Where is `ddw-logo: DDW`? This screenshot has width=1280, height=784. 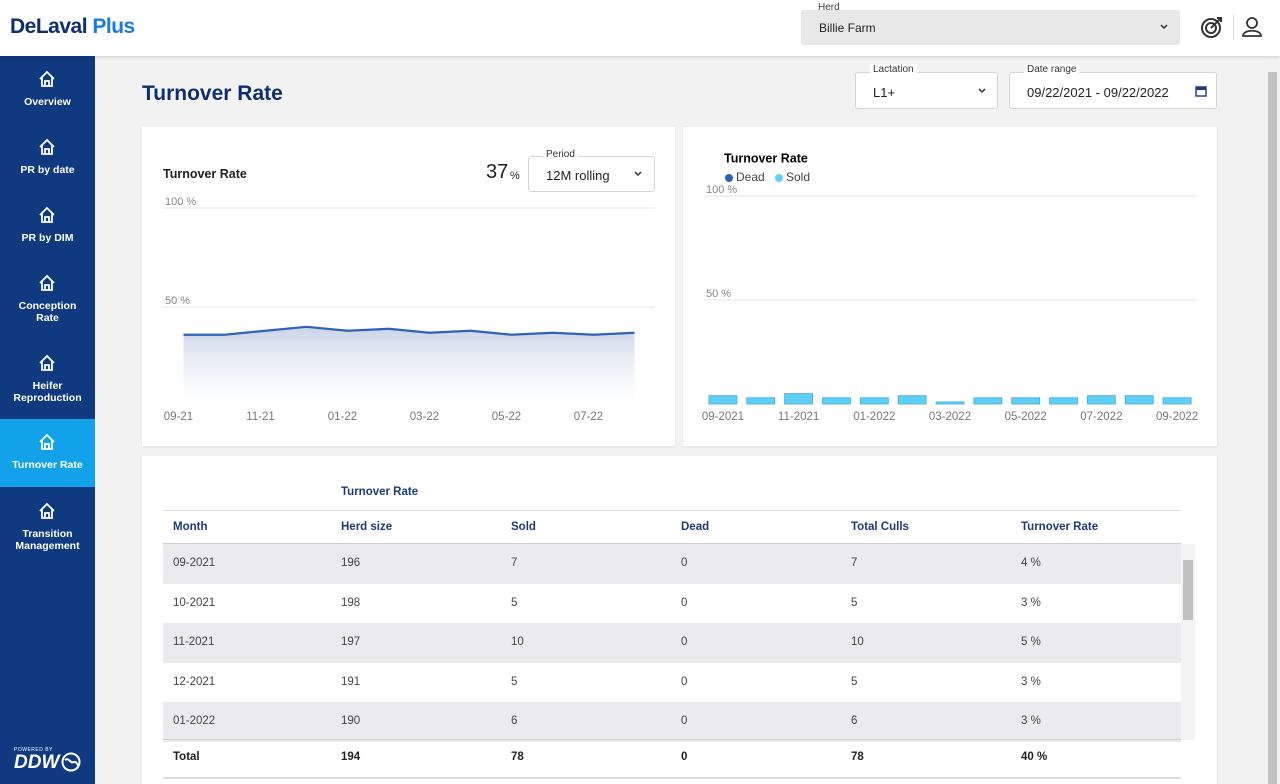 ddw-logo: DDW is located at coordinates (36, 763).